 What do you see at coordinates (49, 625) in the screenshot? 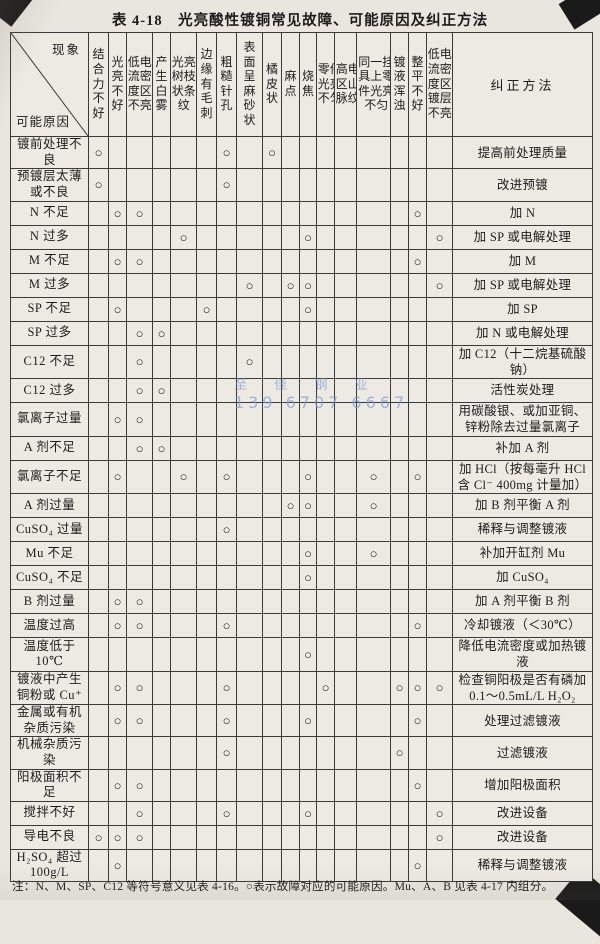
I see `cause-cell: 温度过高` at bounding box center [49, 625].